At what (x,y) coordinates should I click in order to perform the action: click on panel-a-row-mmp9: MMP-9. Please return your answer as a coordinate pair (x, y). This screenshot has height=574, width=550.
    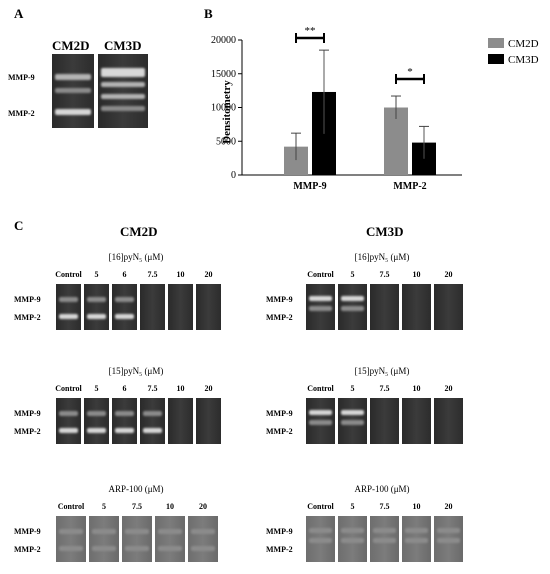
    Looking at the image, I should click on (21, 77).